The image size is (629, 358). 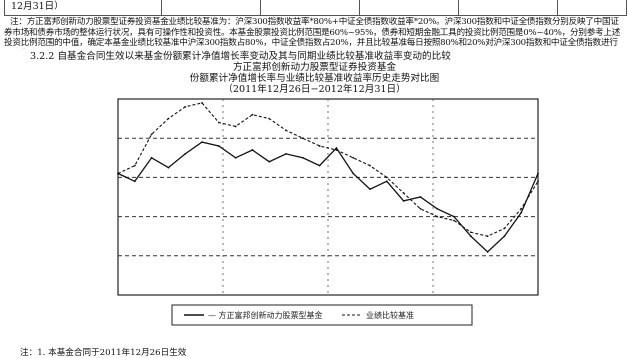 I want to click on legend-label-fund: — 方正富邦创新动力股票型基金, so click(x=265, y=315).